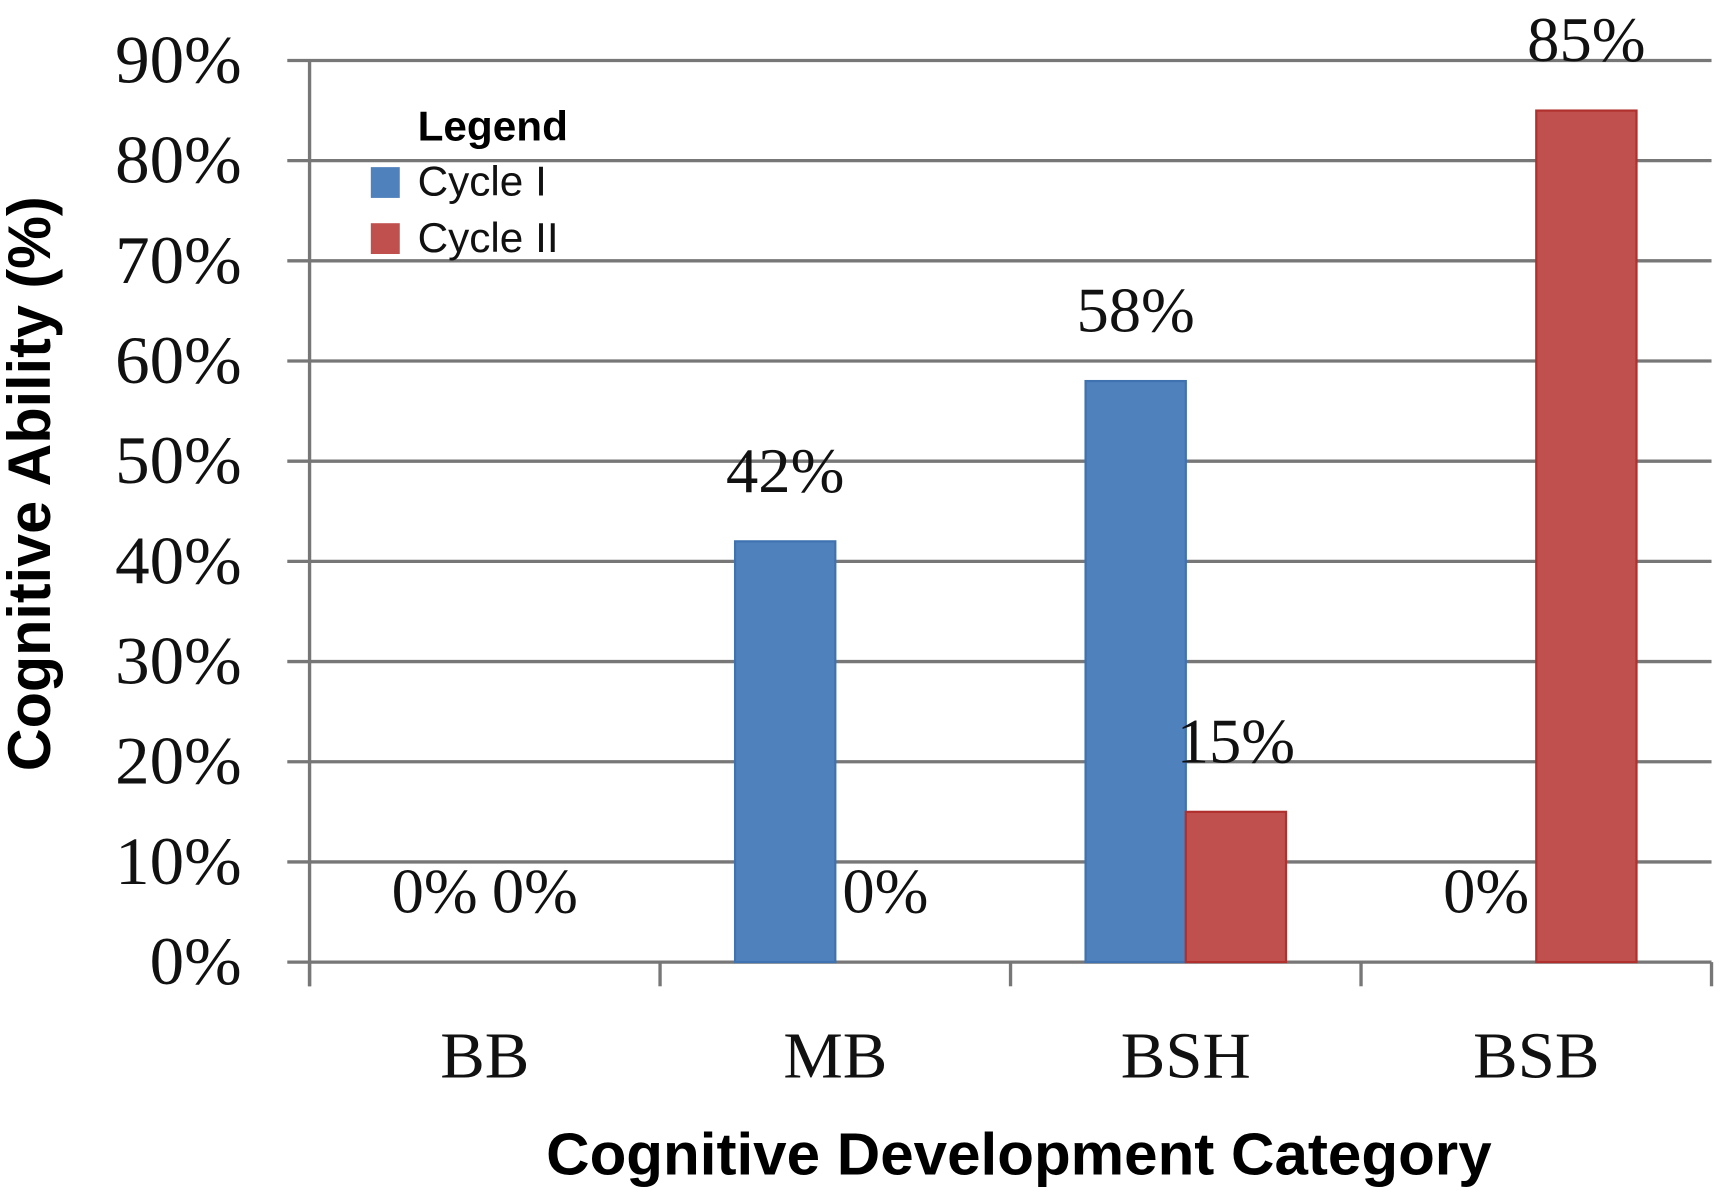 This screenshot has width=1726, height=1193. What do you see at coordinates (493, 126) in the screenshot?
I see `legend-title: Legend` at bounding box center [493, 126].